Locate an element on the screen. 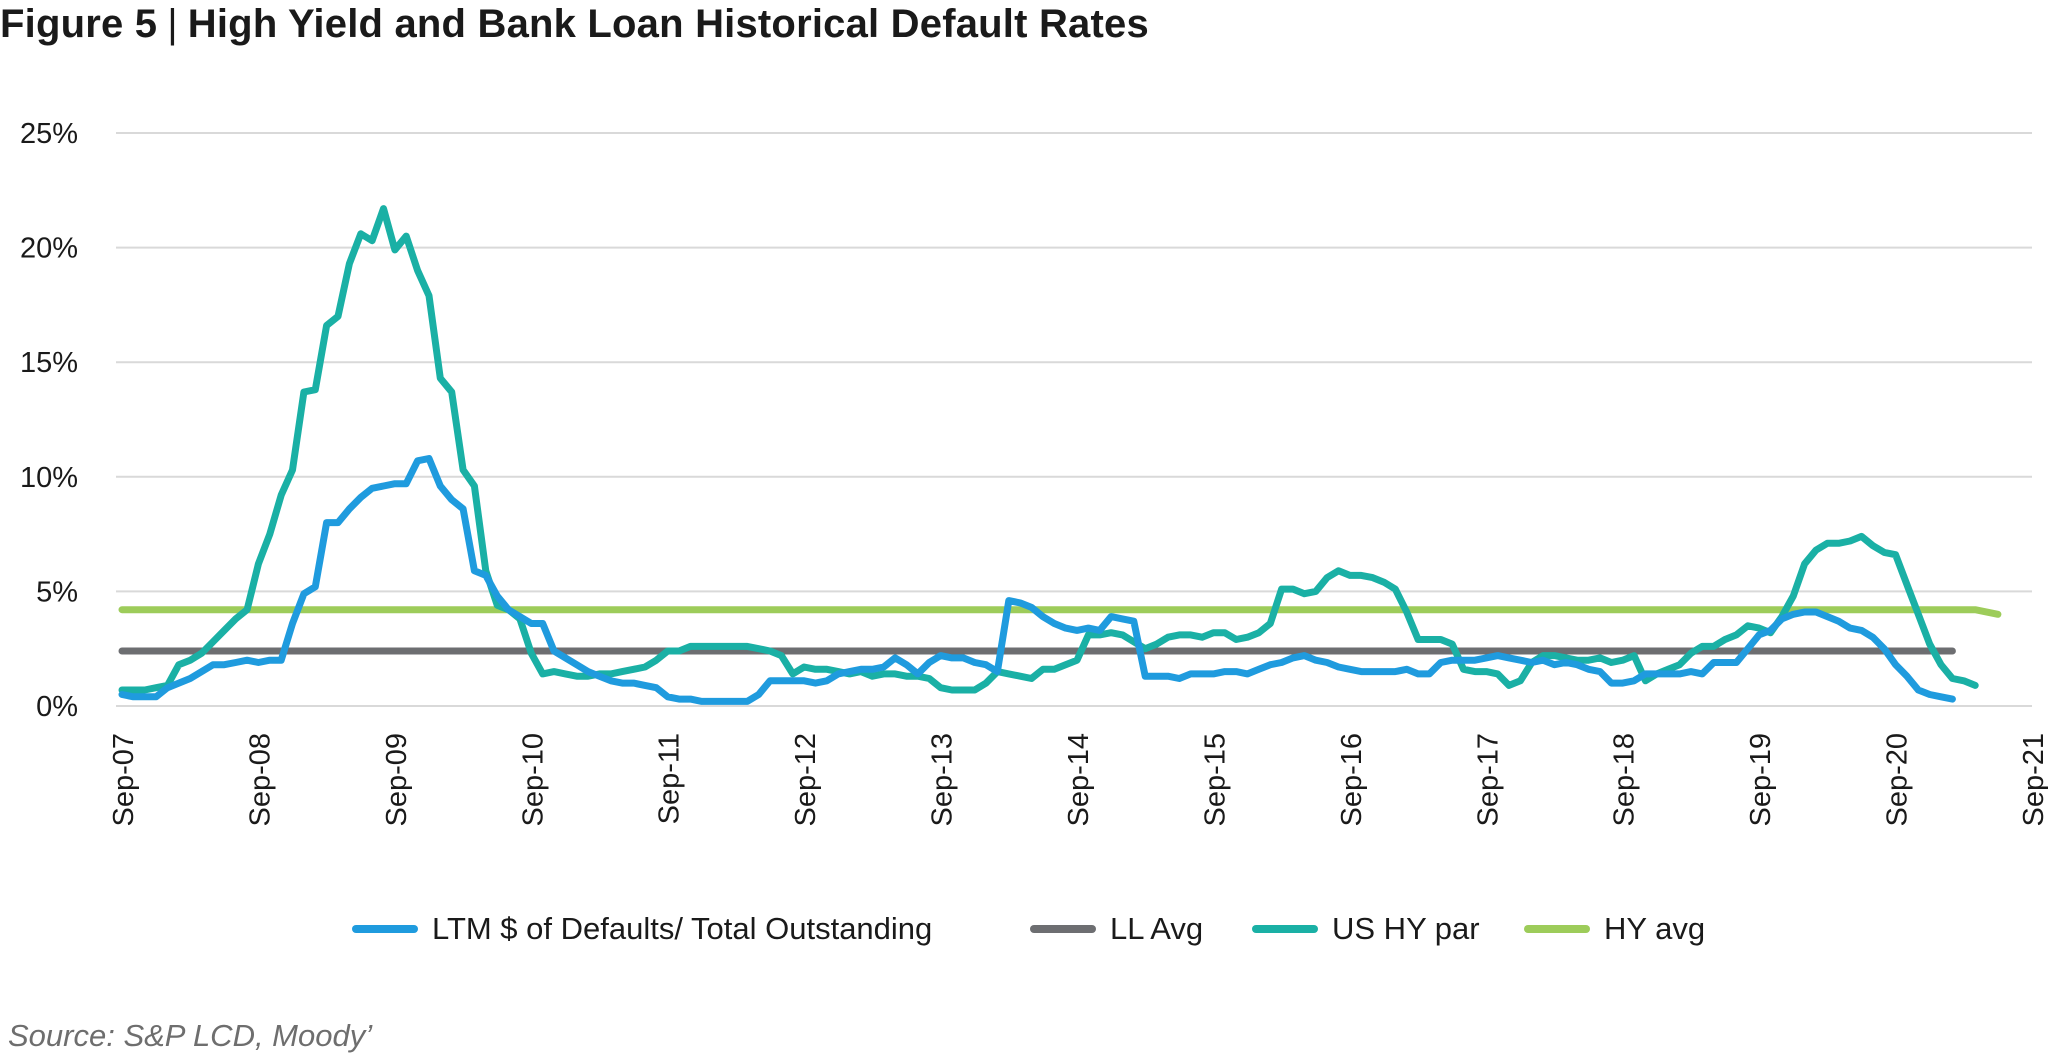 The width and height of the screenshot is (2048, 1056). legend-label: HY avg is located at coordinates (1655, 928).